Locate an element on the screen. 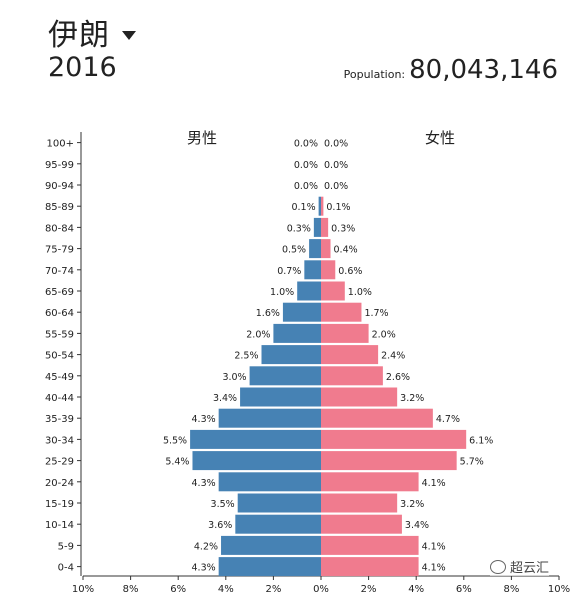 This screenshot has width=576, height=602. age-group-label: 0-4 is located at coordinates (66, 568).